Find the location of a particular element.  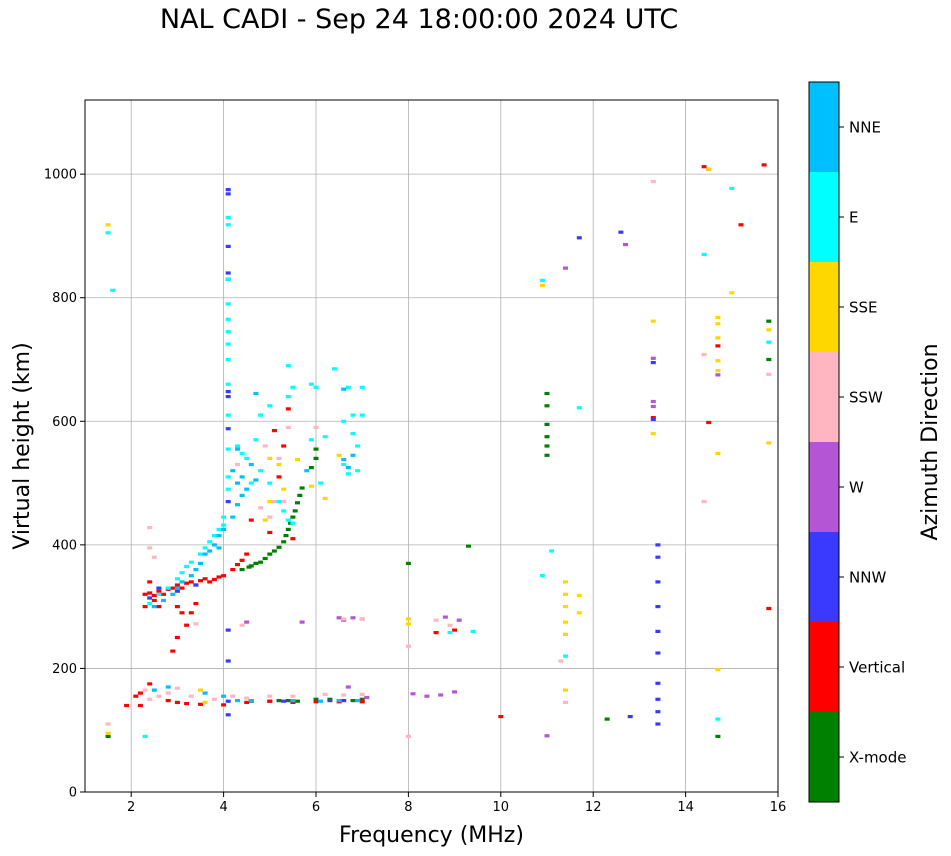

x-tick-label: 6 is located at coordinates (316, 807).